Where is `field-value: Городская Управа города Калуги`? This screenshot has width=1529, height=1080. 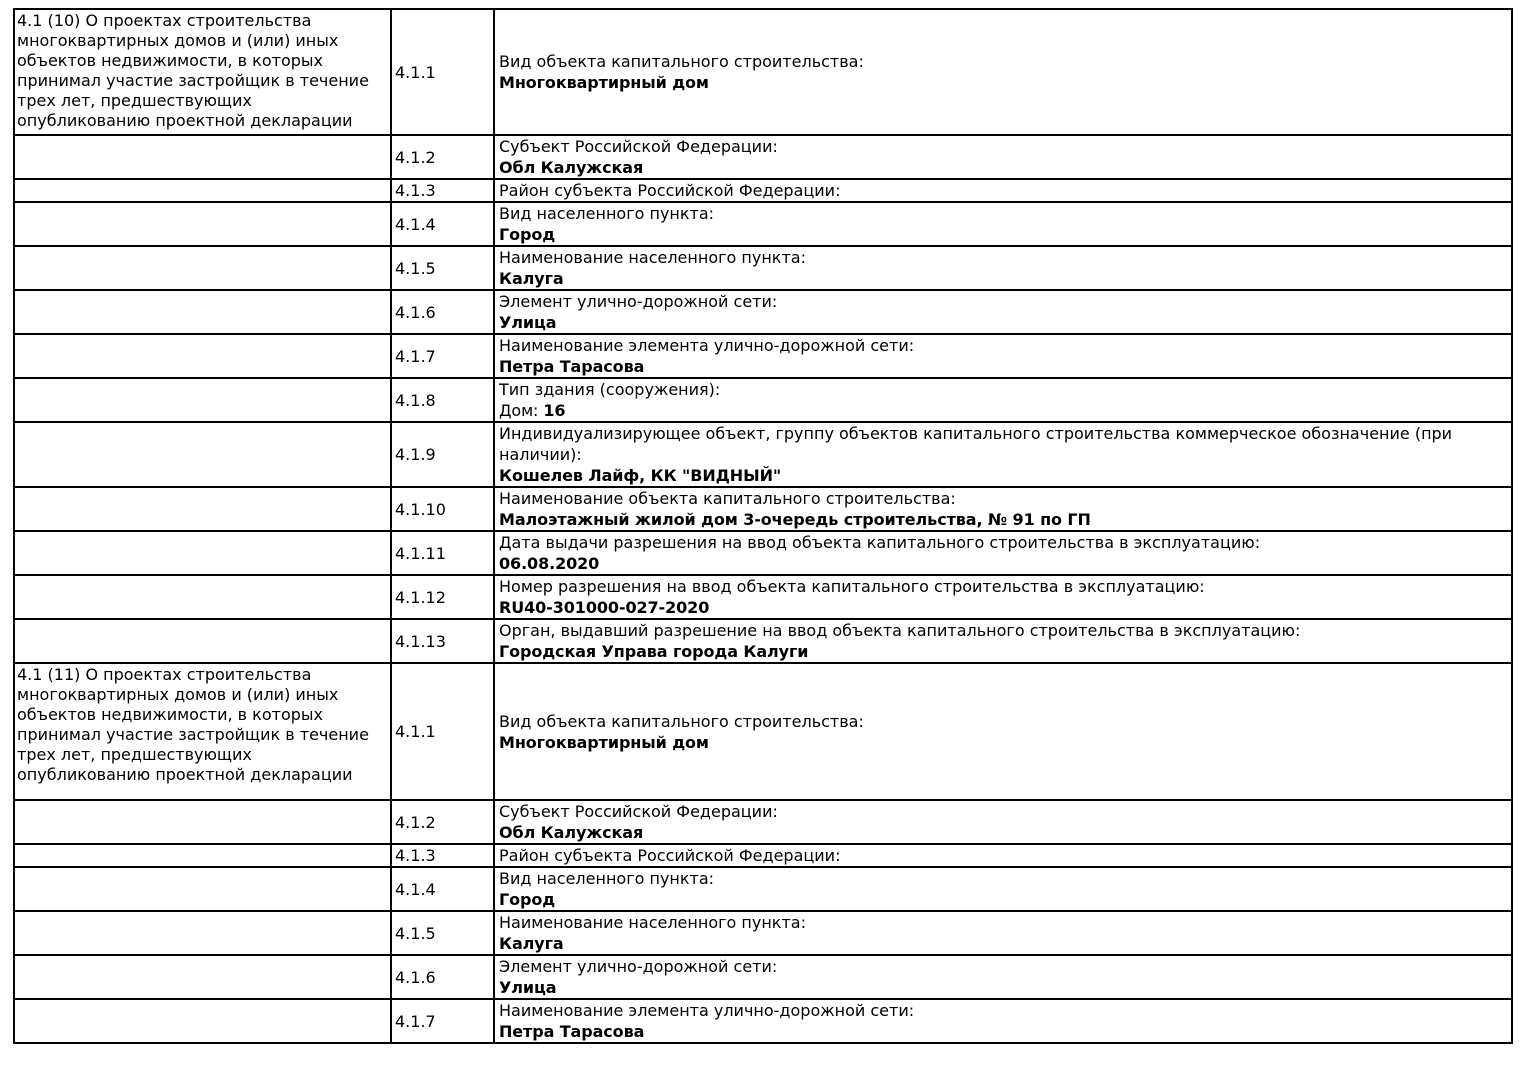 field-value: Городская Управа города Калуги is located at coordinates (1003, 651).